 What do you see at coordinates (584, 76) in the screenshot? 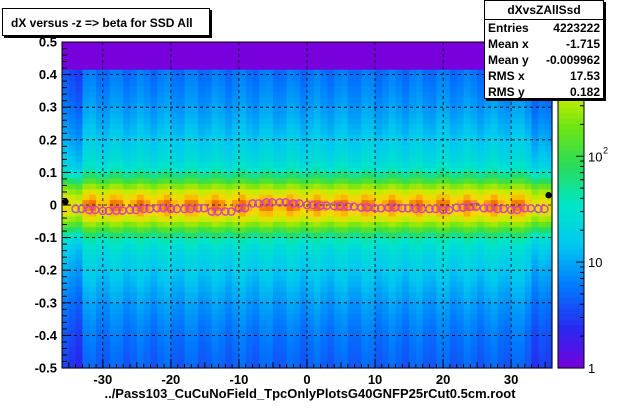
I see `stats-value: 17.53` at bounding box center [584, 76].